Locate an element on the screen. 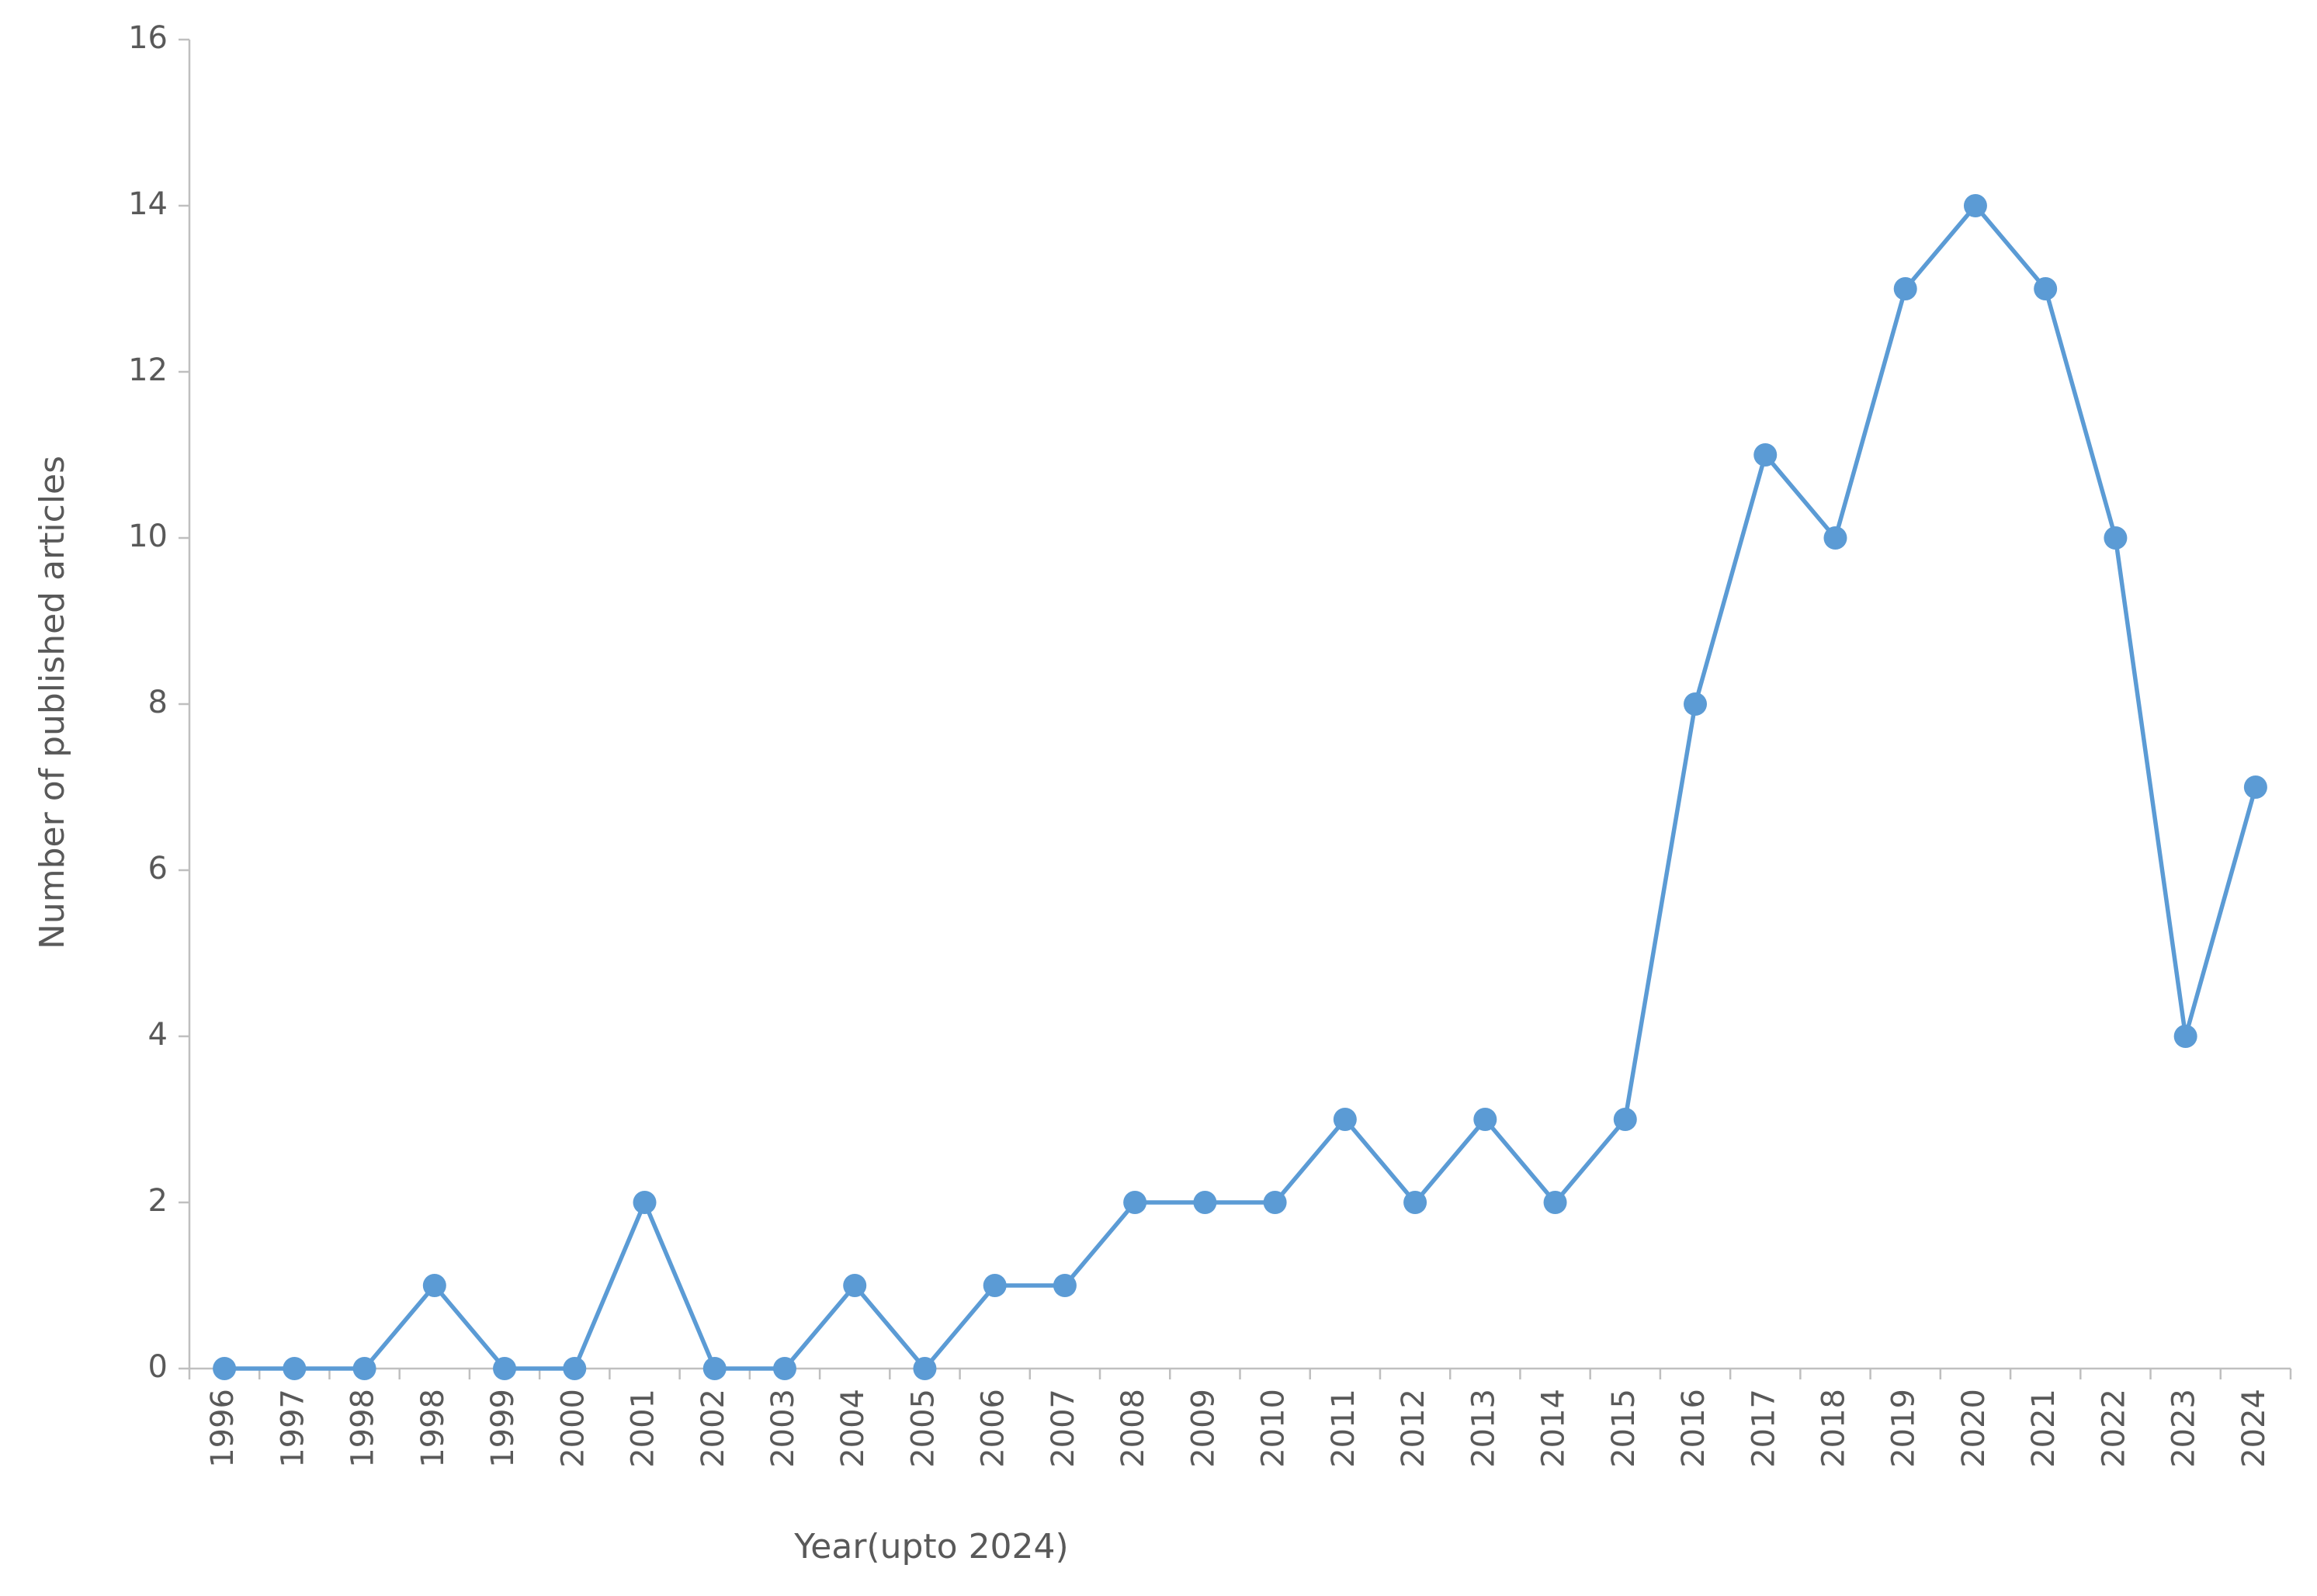  x-tick-label: 1996 is located at coordinates (223, 1429).